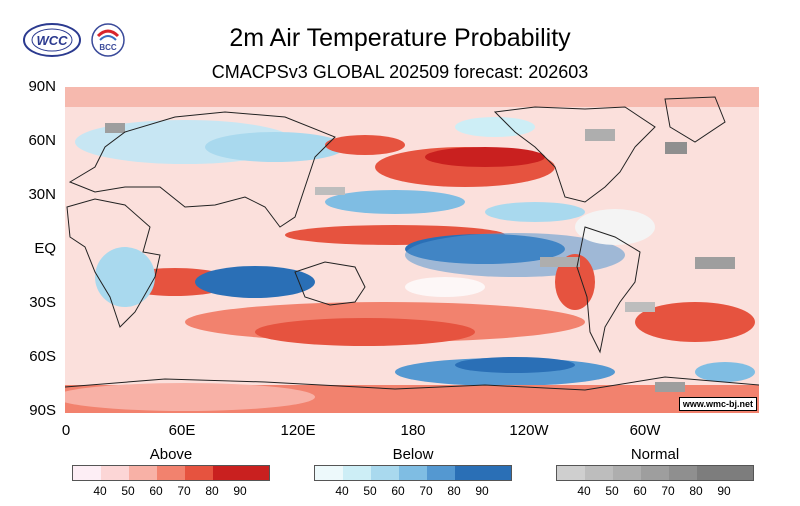 This screenshot has width=800, height=506. I want to click on legend-normal: Normal 40 50 60 70 80 90, so click(655, 473).